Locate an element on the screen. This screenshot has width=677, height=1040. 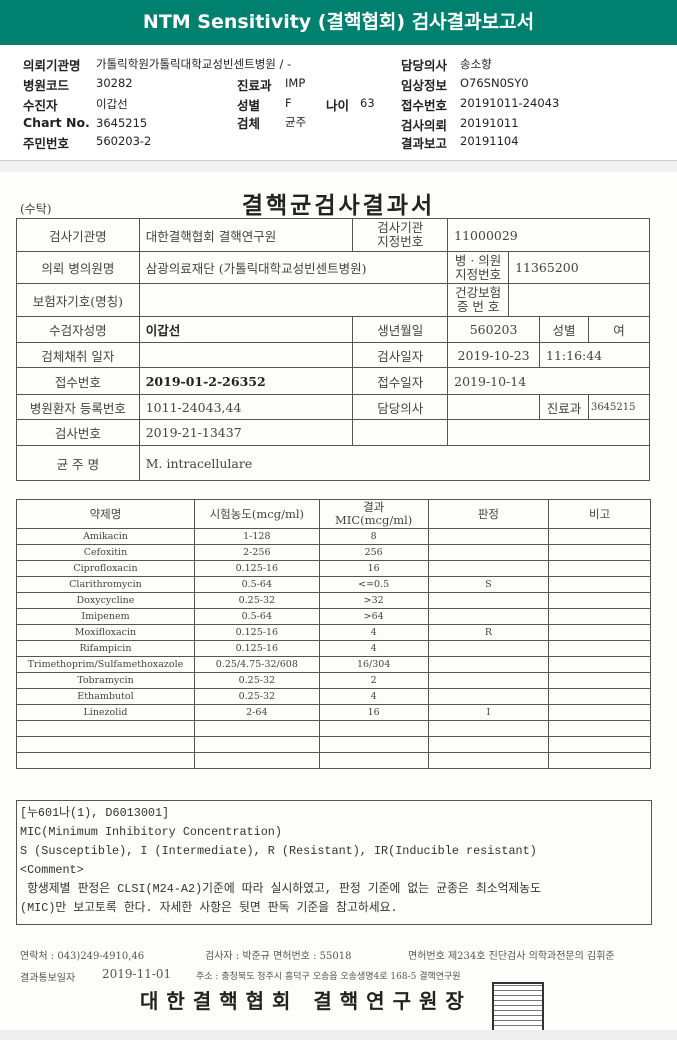
report-title: NTM Sensitivity (결핵협회) 검사결과보고서 is located at coordinates (338, 22).